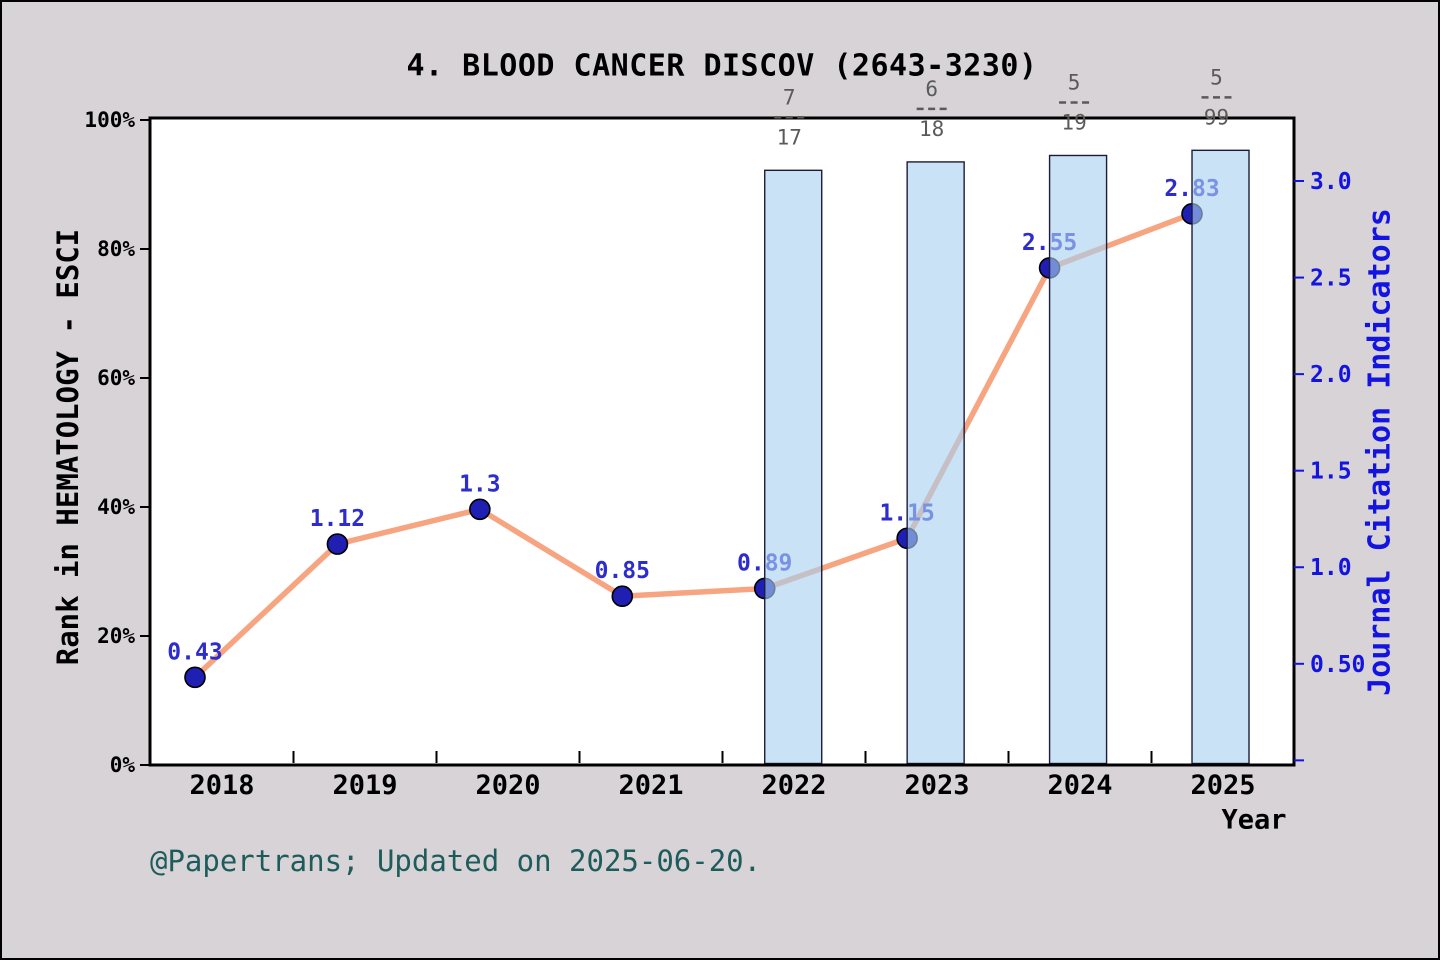  What do you see at coordinates (337, 544) in the screenshot?
I see `data-point-2019` at bounding box center [337, 544].